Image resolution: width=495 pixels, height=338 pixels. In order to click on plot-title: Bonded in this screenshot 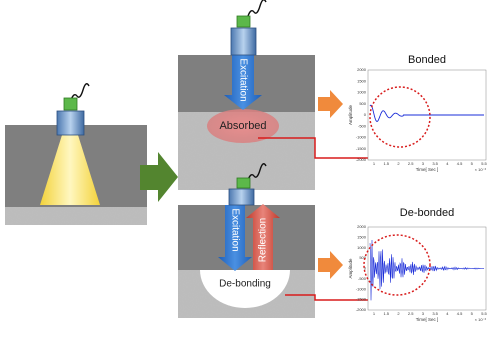, I will do `click(427, 60)`.